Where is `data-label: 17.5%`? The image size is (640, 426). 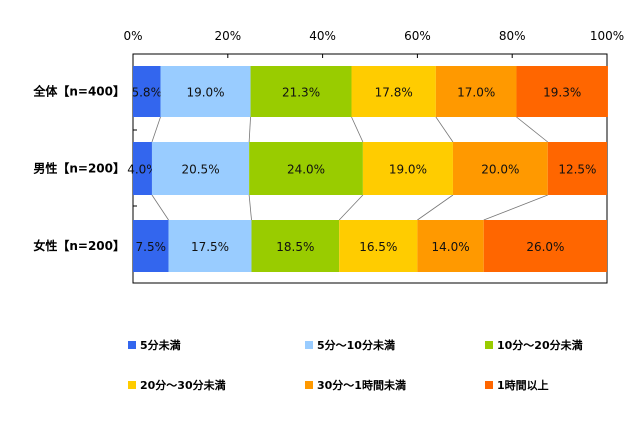 data-label: 17.5% is located at coordinates (210, 247).